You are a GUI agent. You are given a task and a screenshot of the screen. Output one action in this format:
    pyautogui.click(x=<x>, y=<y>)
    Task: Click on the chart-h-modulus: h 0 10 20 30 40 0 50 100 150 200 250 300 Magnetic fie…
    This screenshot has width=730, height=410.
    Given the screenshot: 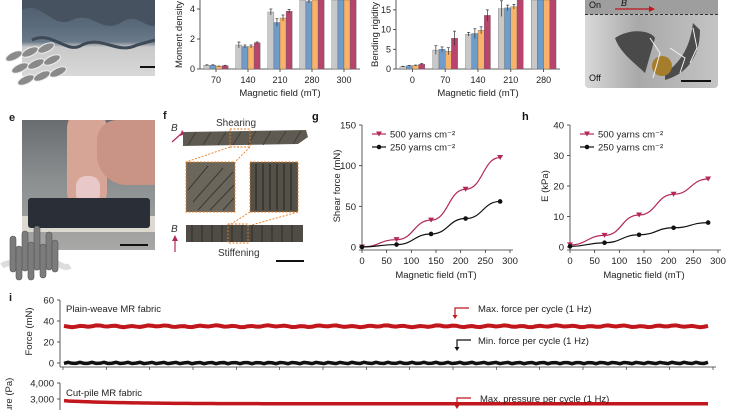 What is the action you would take?
    pyautogui.click(x=624, y=195)
    